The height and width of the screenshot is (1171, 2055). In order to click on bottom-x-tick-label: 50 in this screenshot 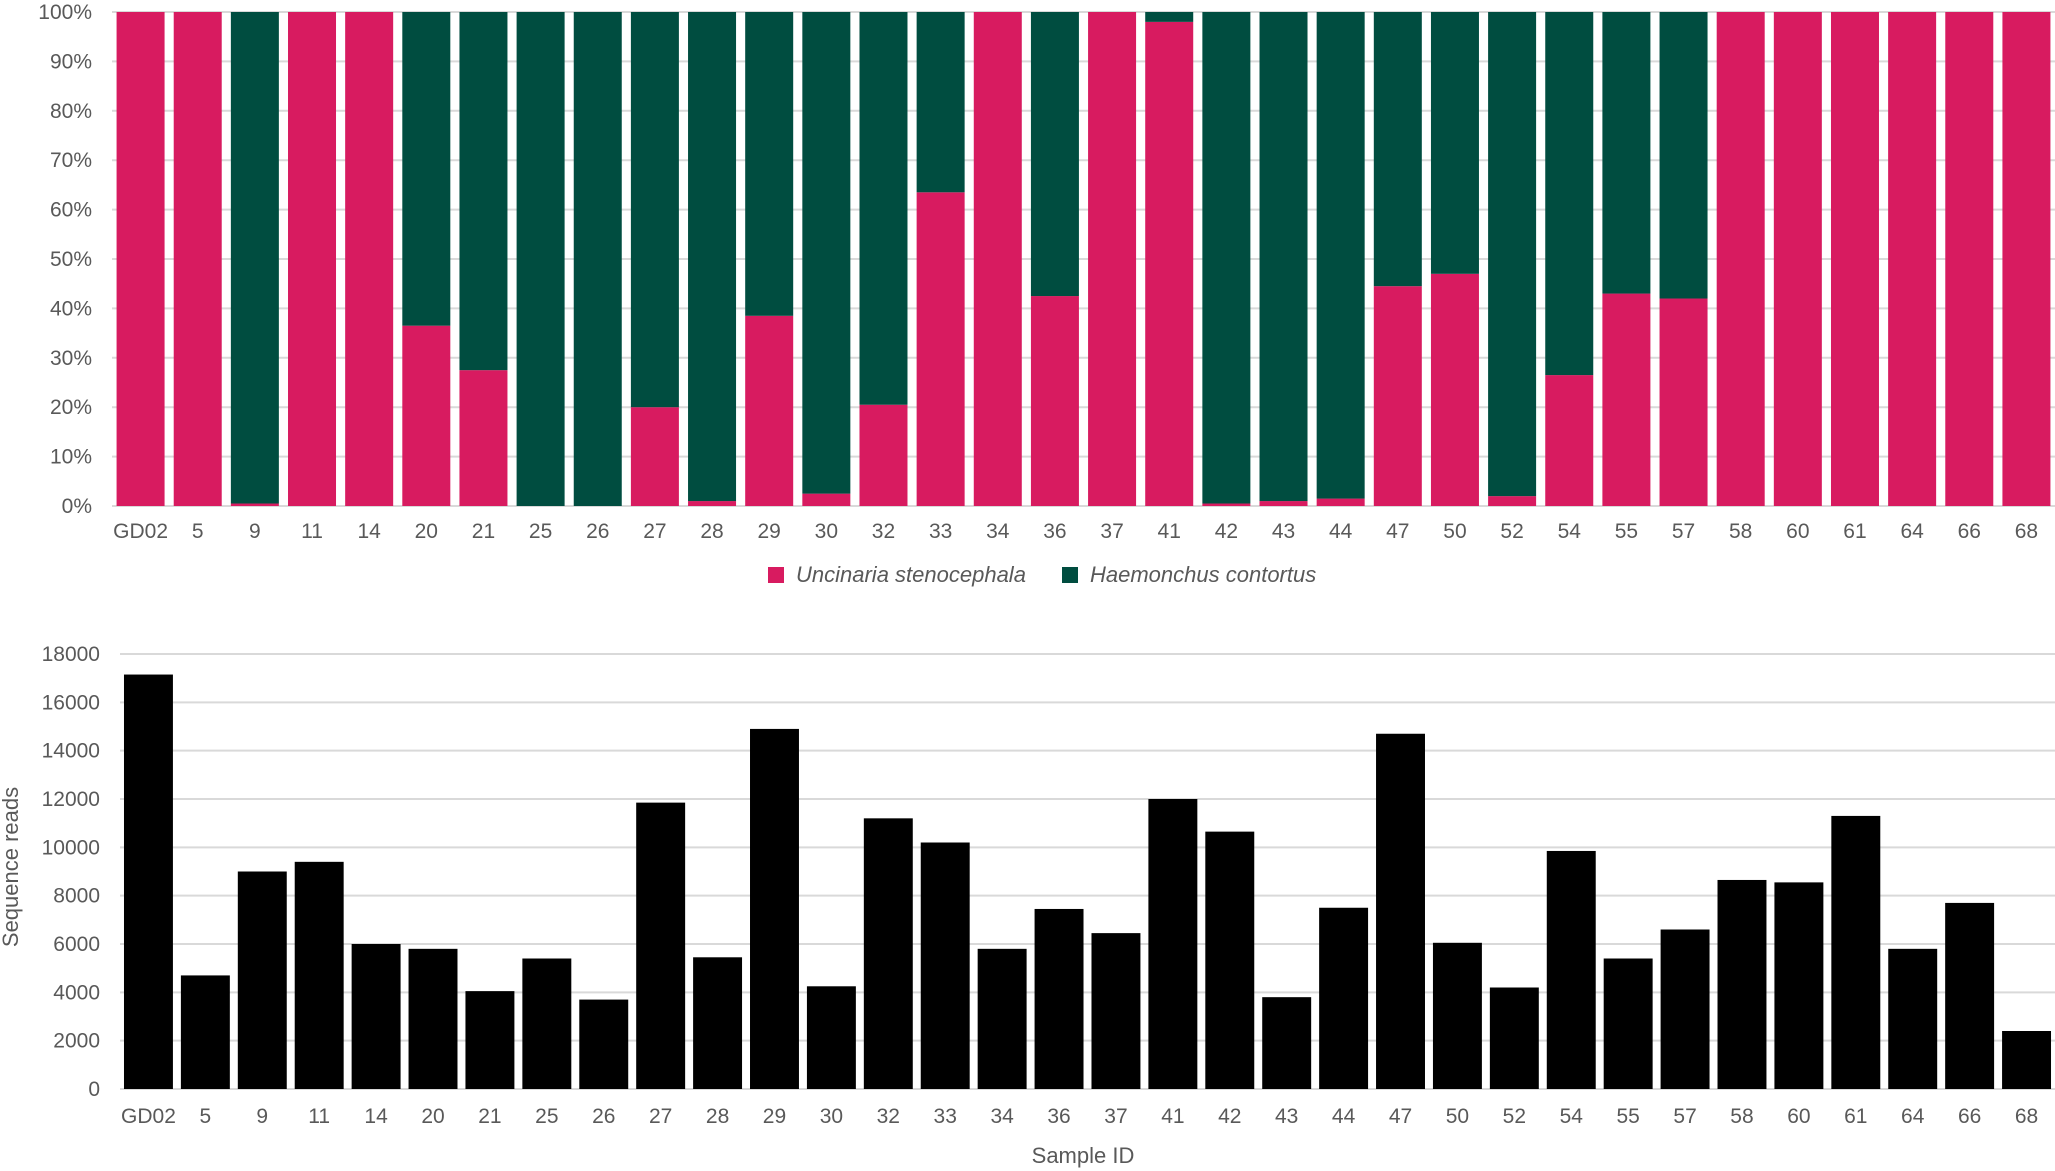, I will do `click(1457, 1116)`.